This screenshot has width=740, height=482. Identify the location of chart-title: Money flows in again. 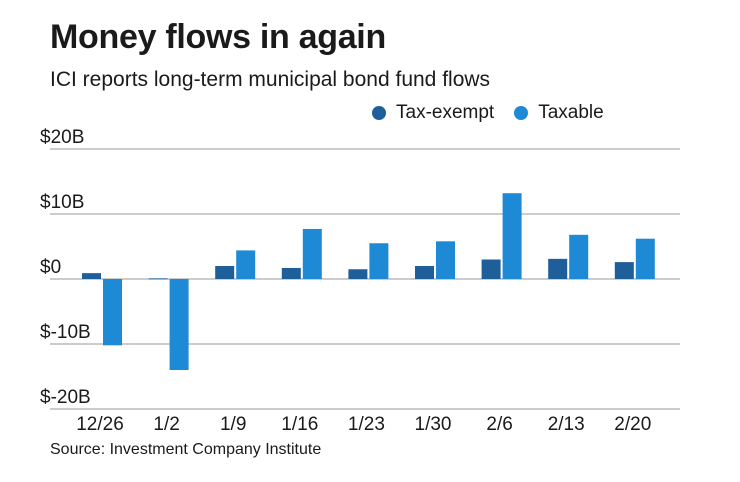
(218, 37).